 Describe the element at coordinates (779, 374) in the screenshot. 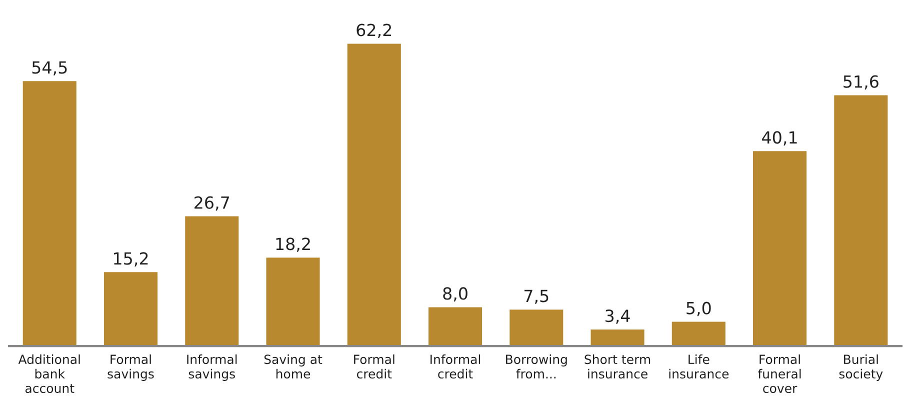

I see `x-tick-label: Formal funeral cover` at that location.